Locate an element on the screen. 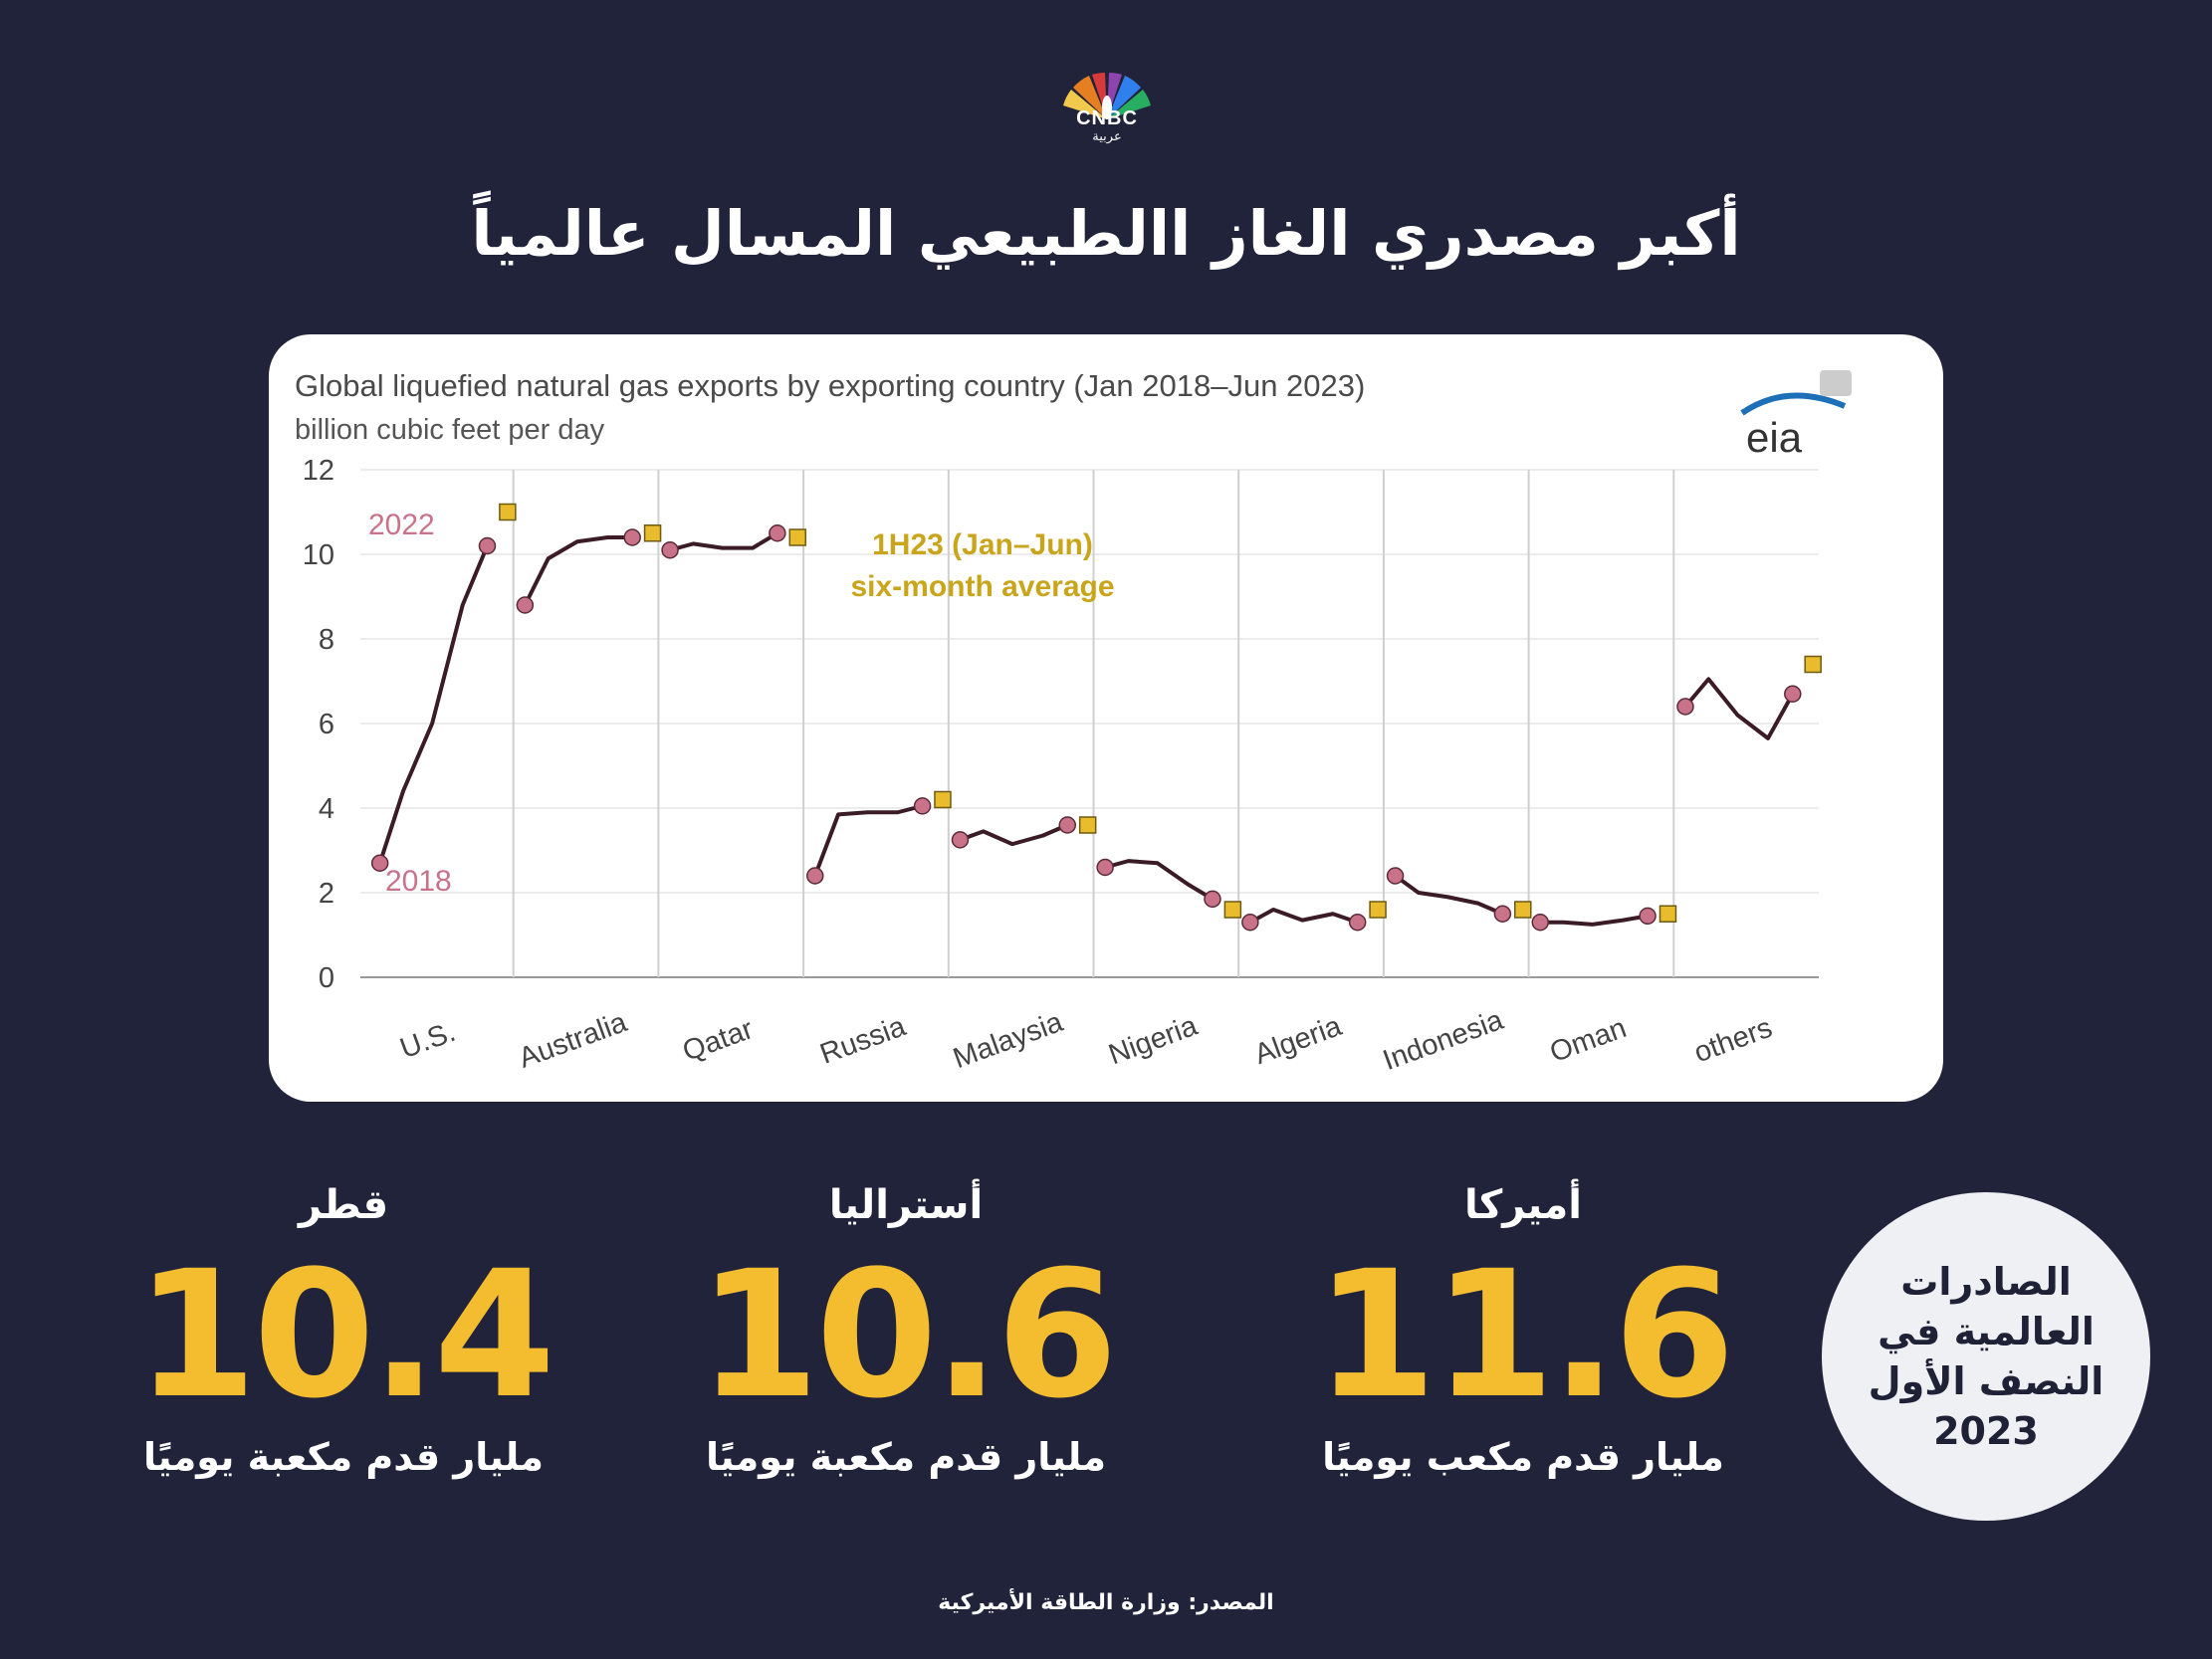 The image size is (2212, 1659). annotation-2022: 2022 is located at coordinates (401, 525).